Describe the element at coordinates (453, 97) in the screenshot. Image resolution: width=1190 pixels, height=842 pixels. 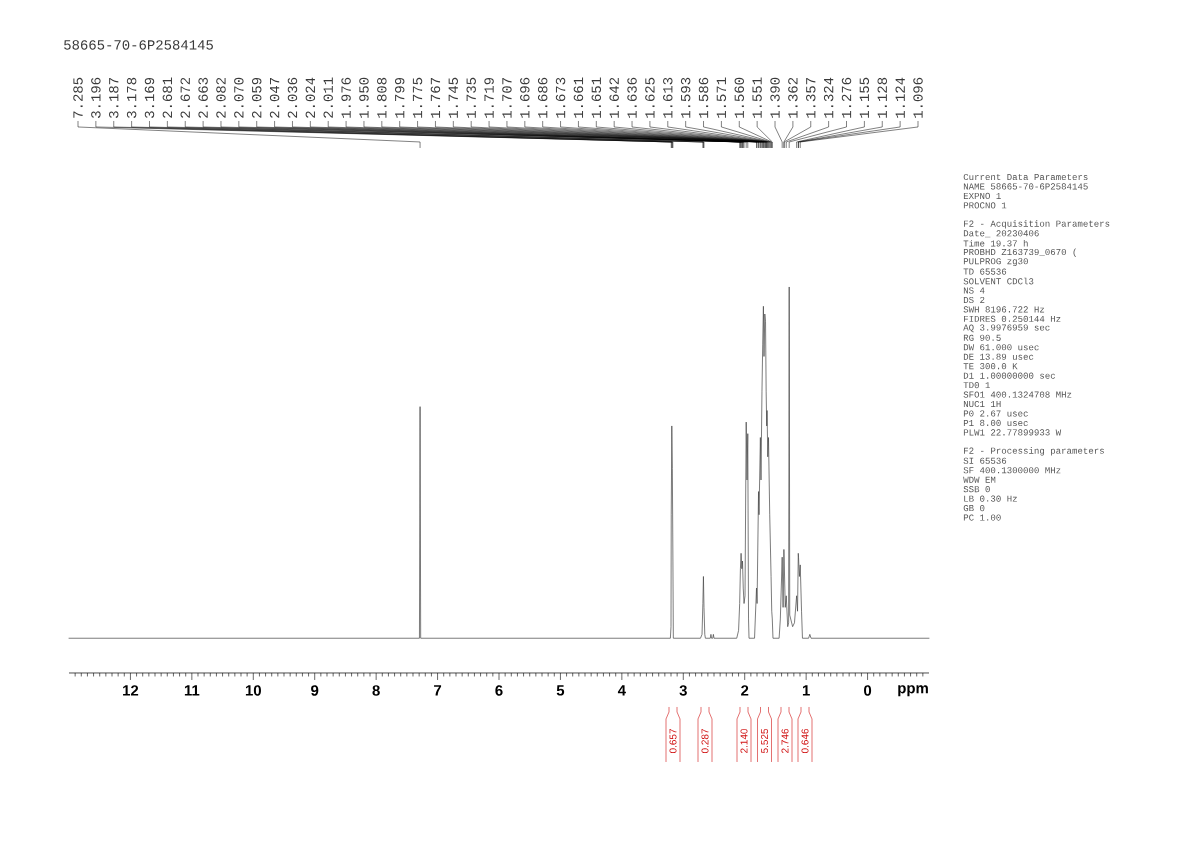
I see `annotation: 1.745` at that location.